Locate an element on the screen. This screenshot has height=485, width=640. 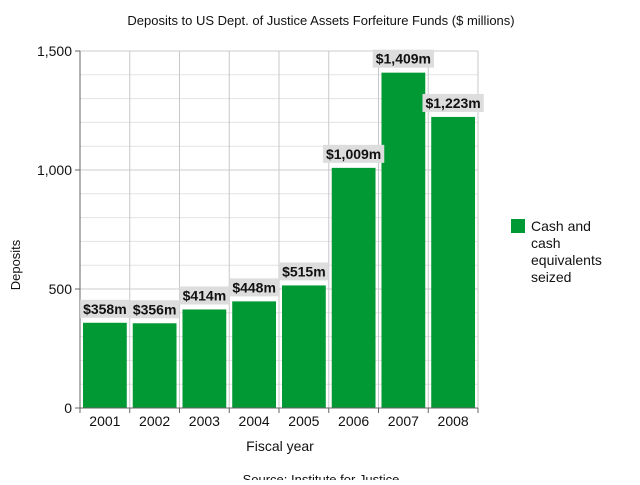
data-label-text: $1,223m is located at coordinates (452, 103).